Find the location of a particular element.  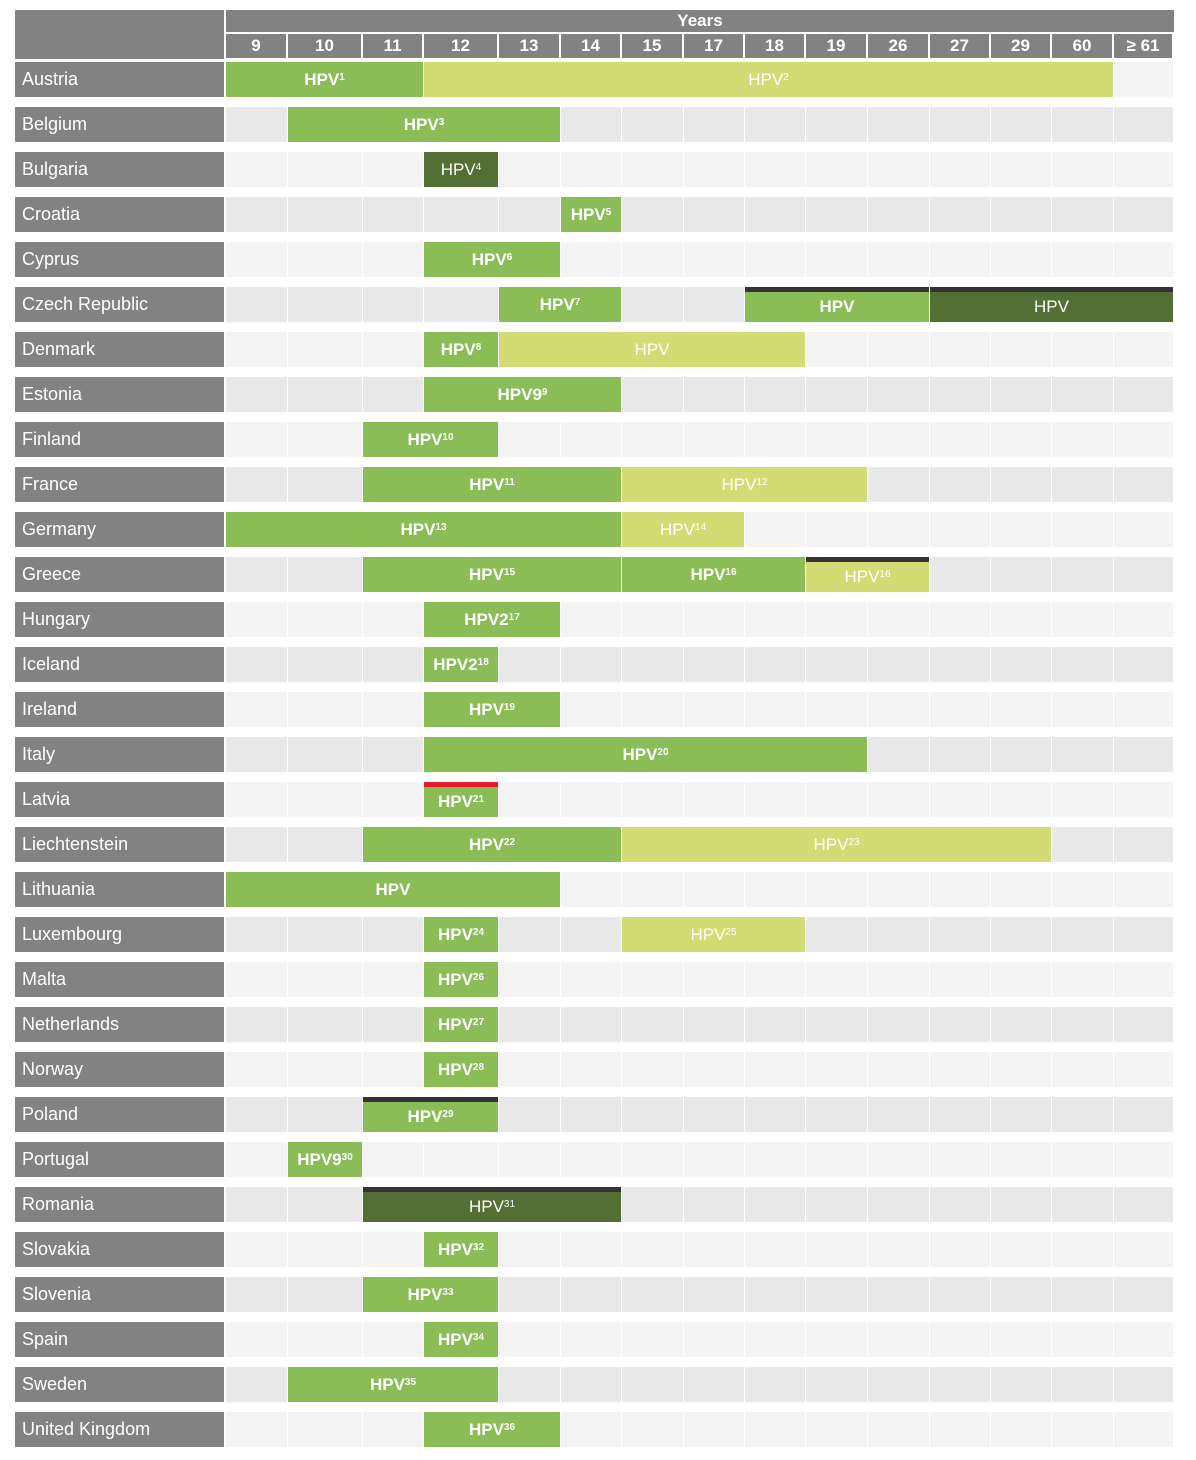

years-header-band is located at coordinates (700, 21).